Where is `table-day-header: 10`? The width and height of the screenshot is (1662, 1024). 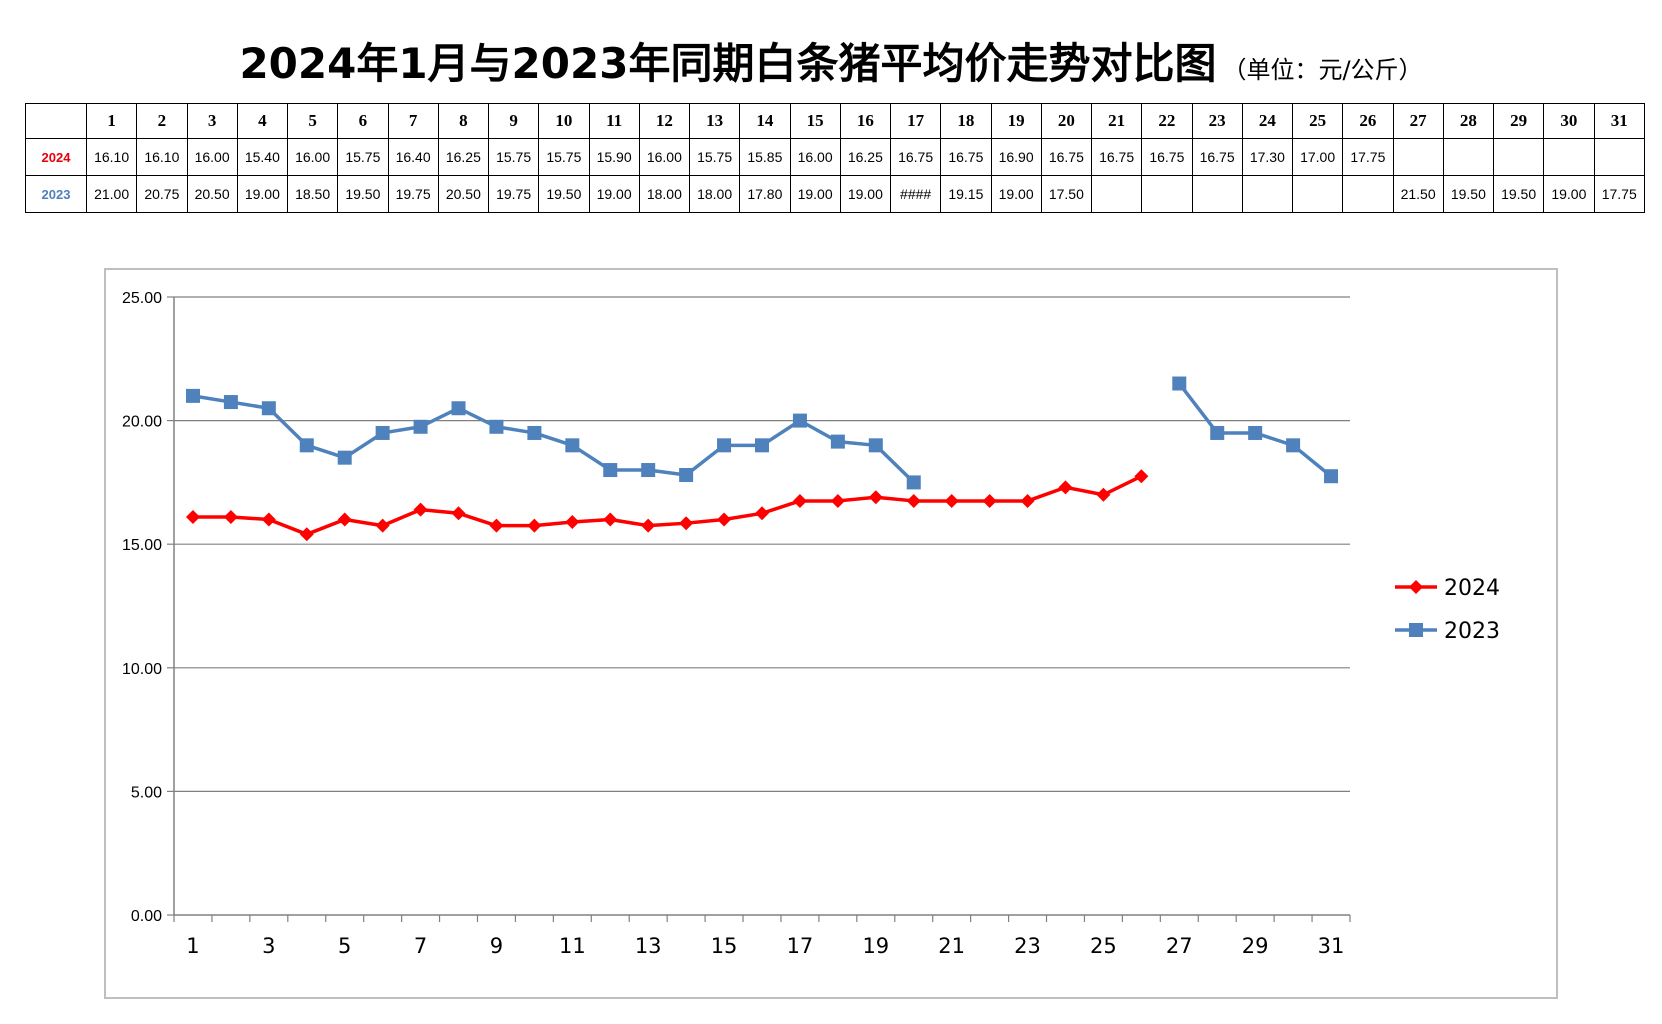
table-day-header: 10 is located at coordinates (564, 121).